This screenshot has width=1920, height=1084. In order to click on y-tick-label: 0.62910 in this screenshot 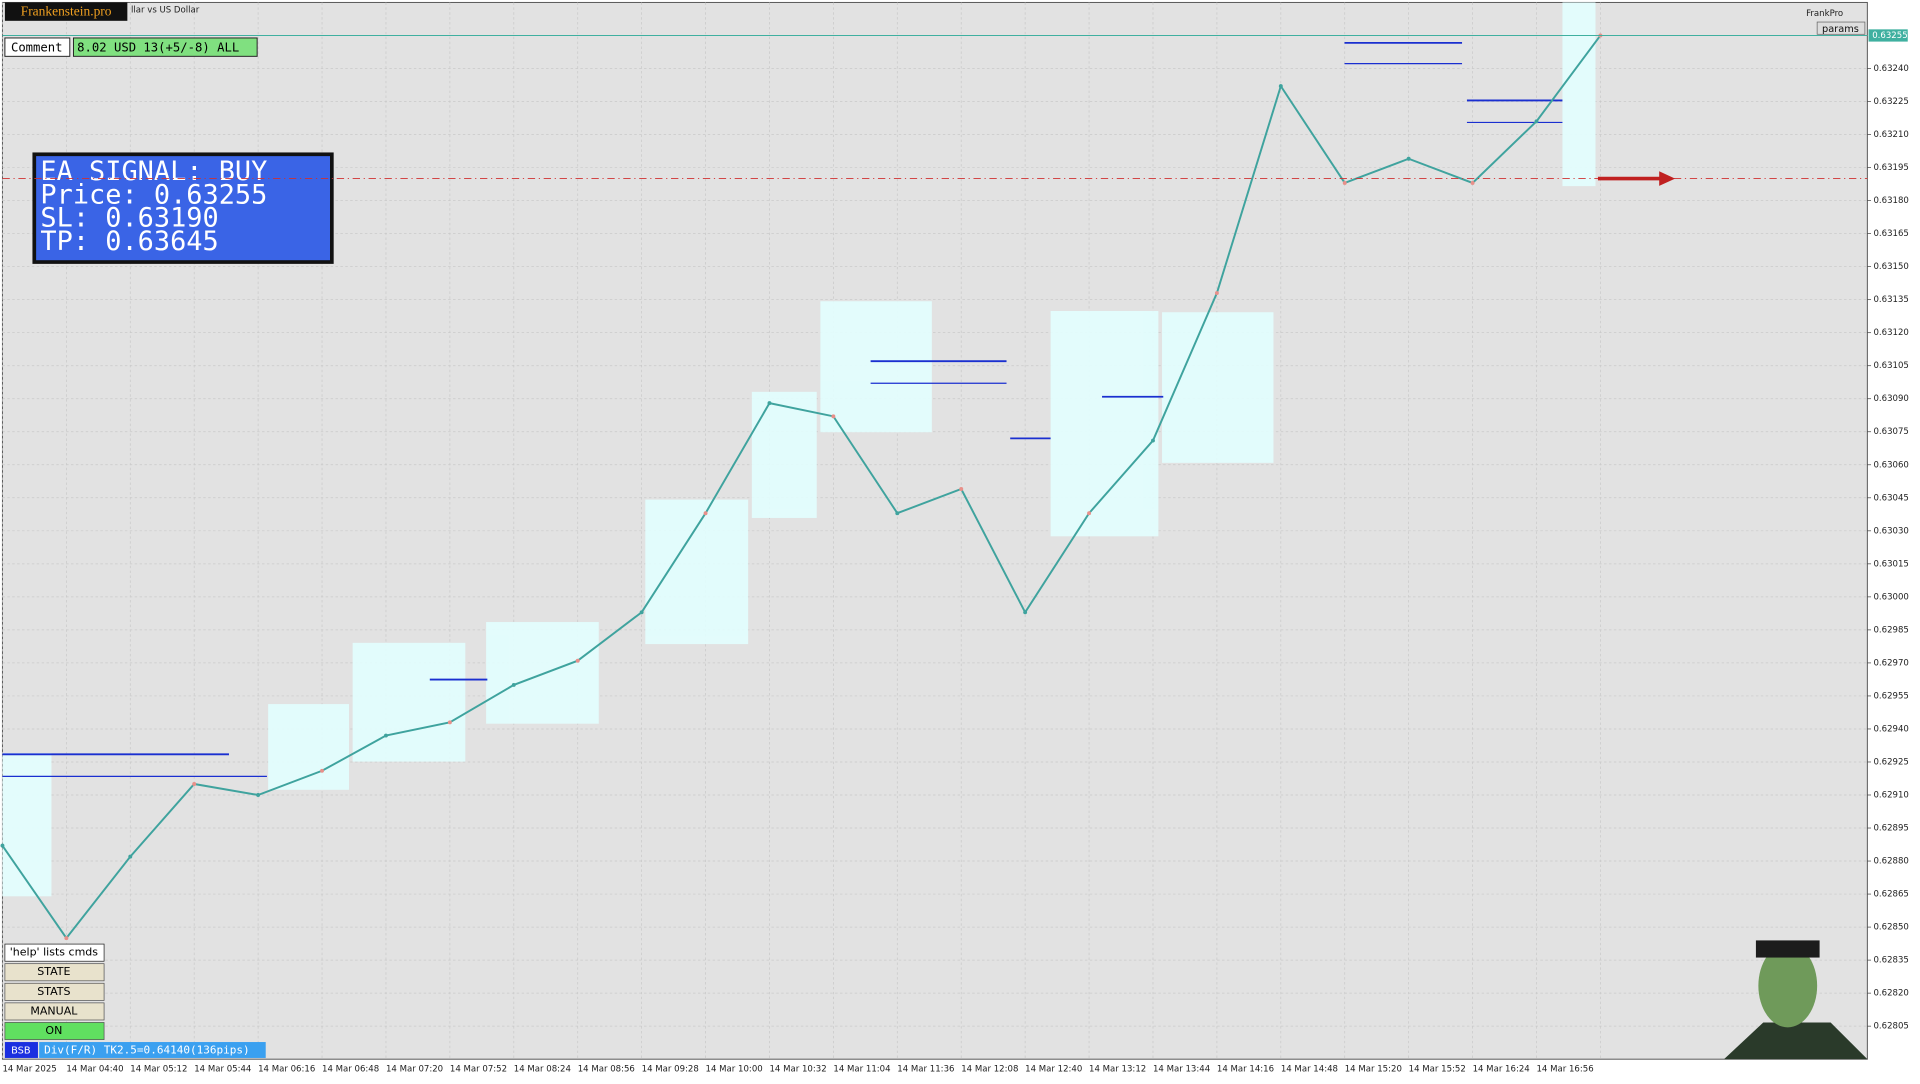, I will do `click(1890, 796)`.